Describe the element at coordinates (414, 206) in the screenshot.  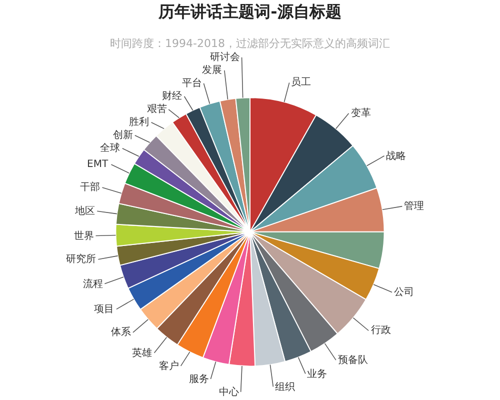
I see `slice-label: 管理` at that location.